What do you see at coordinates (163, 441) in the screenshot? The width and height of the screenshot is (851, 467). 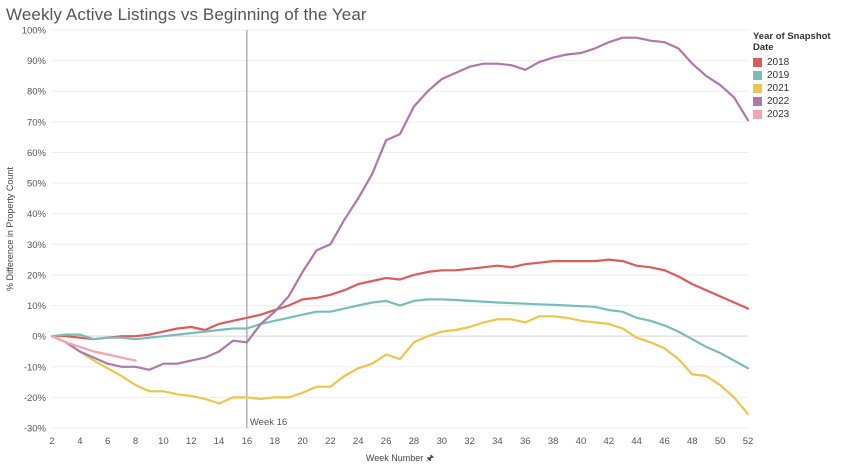 I see `x-tick-label: 10` at bounding box center [163, 441].